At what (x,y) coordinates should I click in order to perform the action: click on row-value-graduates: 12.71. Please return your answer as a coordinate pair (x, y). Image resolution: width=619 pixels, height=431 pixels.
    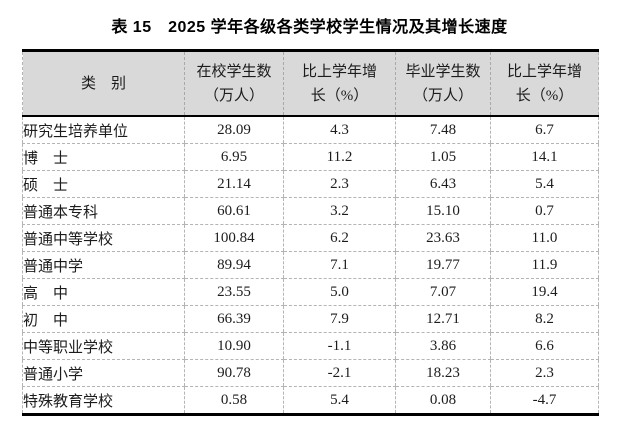
    Looking at the image, I should click on (443, 319).